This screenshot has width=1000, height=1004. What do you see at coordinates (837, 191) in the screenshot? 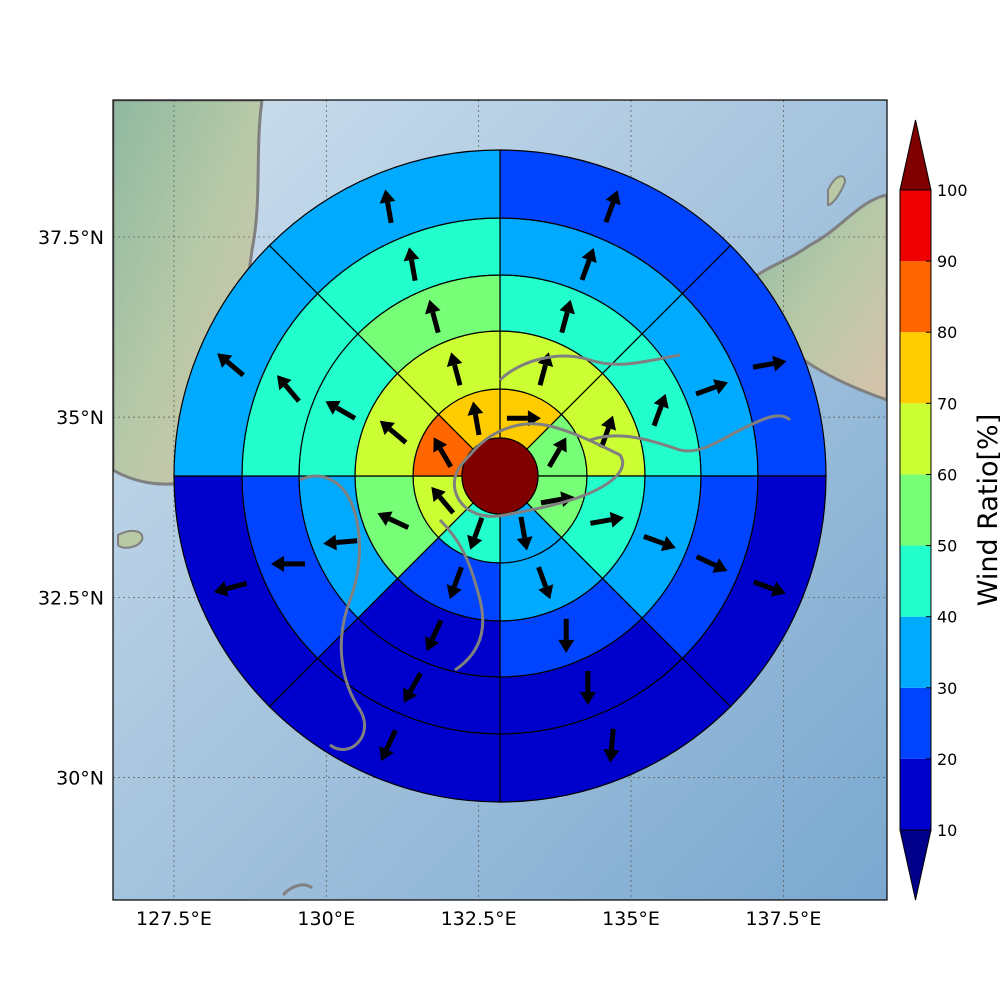
I see `island-north-japan` at bounding box center [837, 191].